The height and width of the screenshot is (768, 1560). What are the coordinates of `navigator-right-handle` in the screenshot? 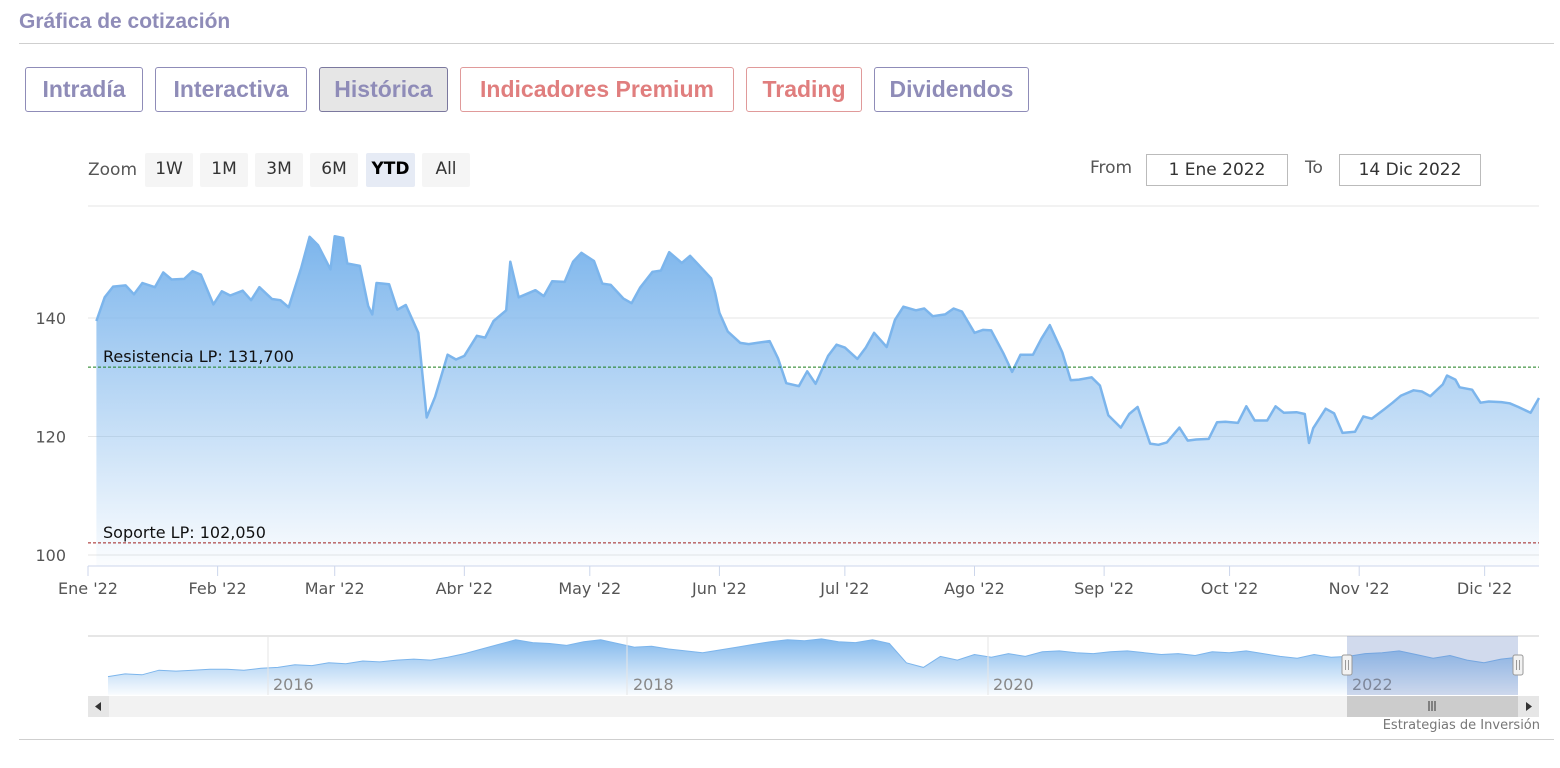 It's located at (1518, 665).